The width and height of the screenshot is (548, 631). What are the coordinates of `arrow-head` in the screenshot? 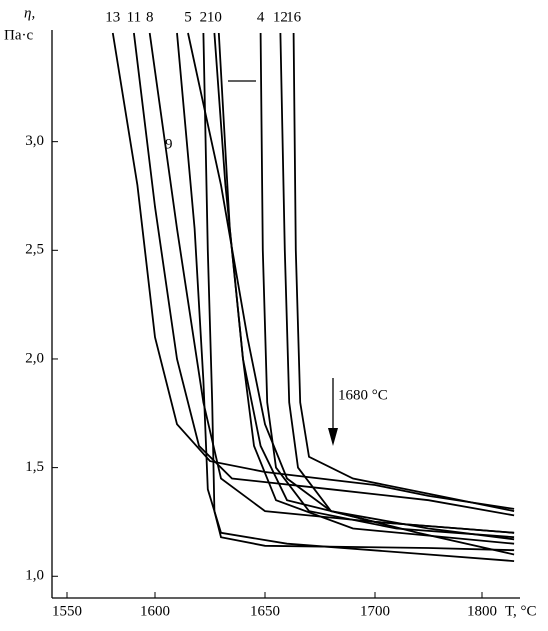 It's located at (333, 437).